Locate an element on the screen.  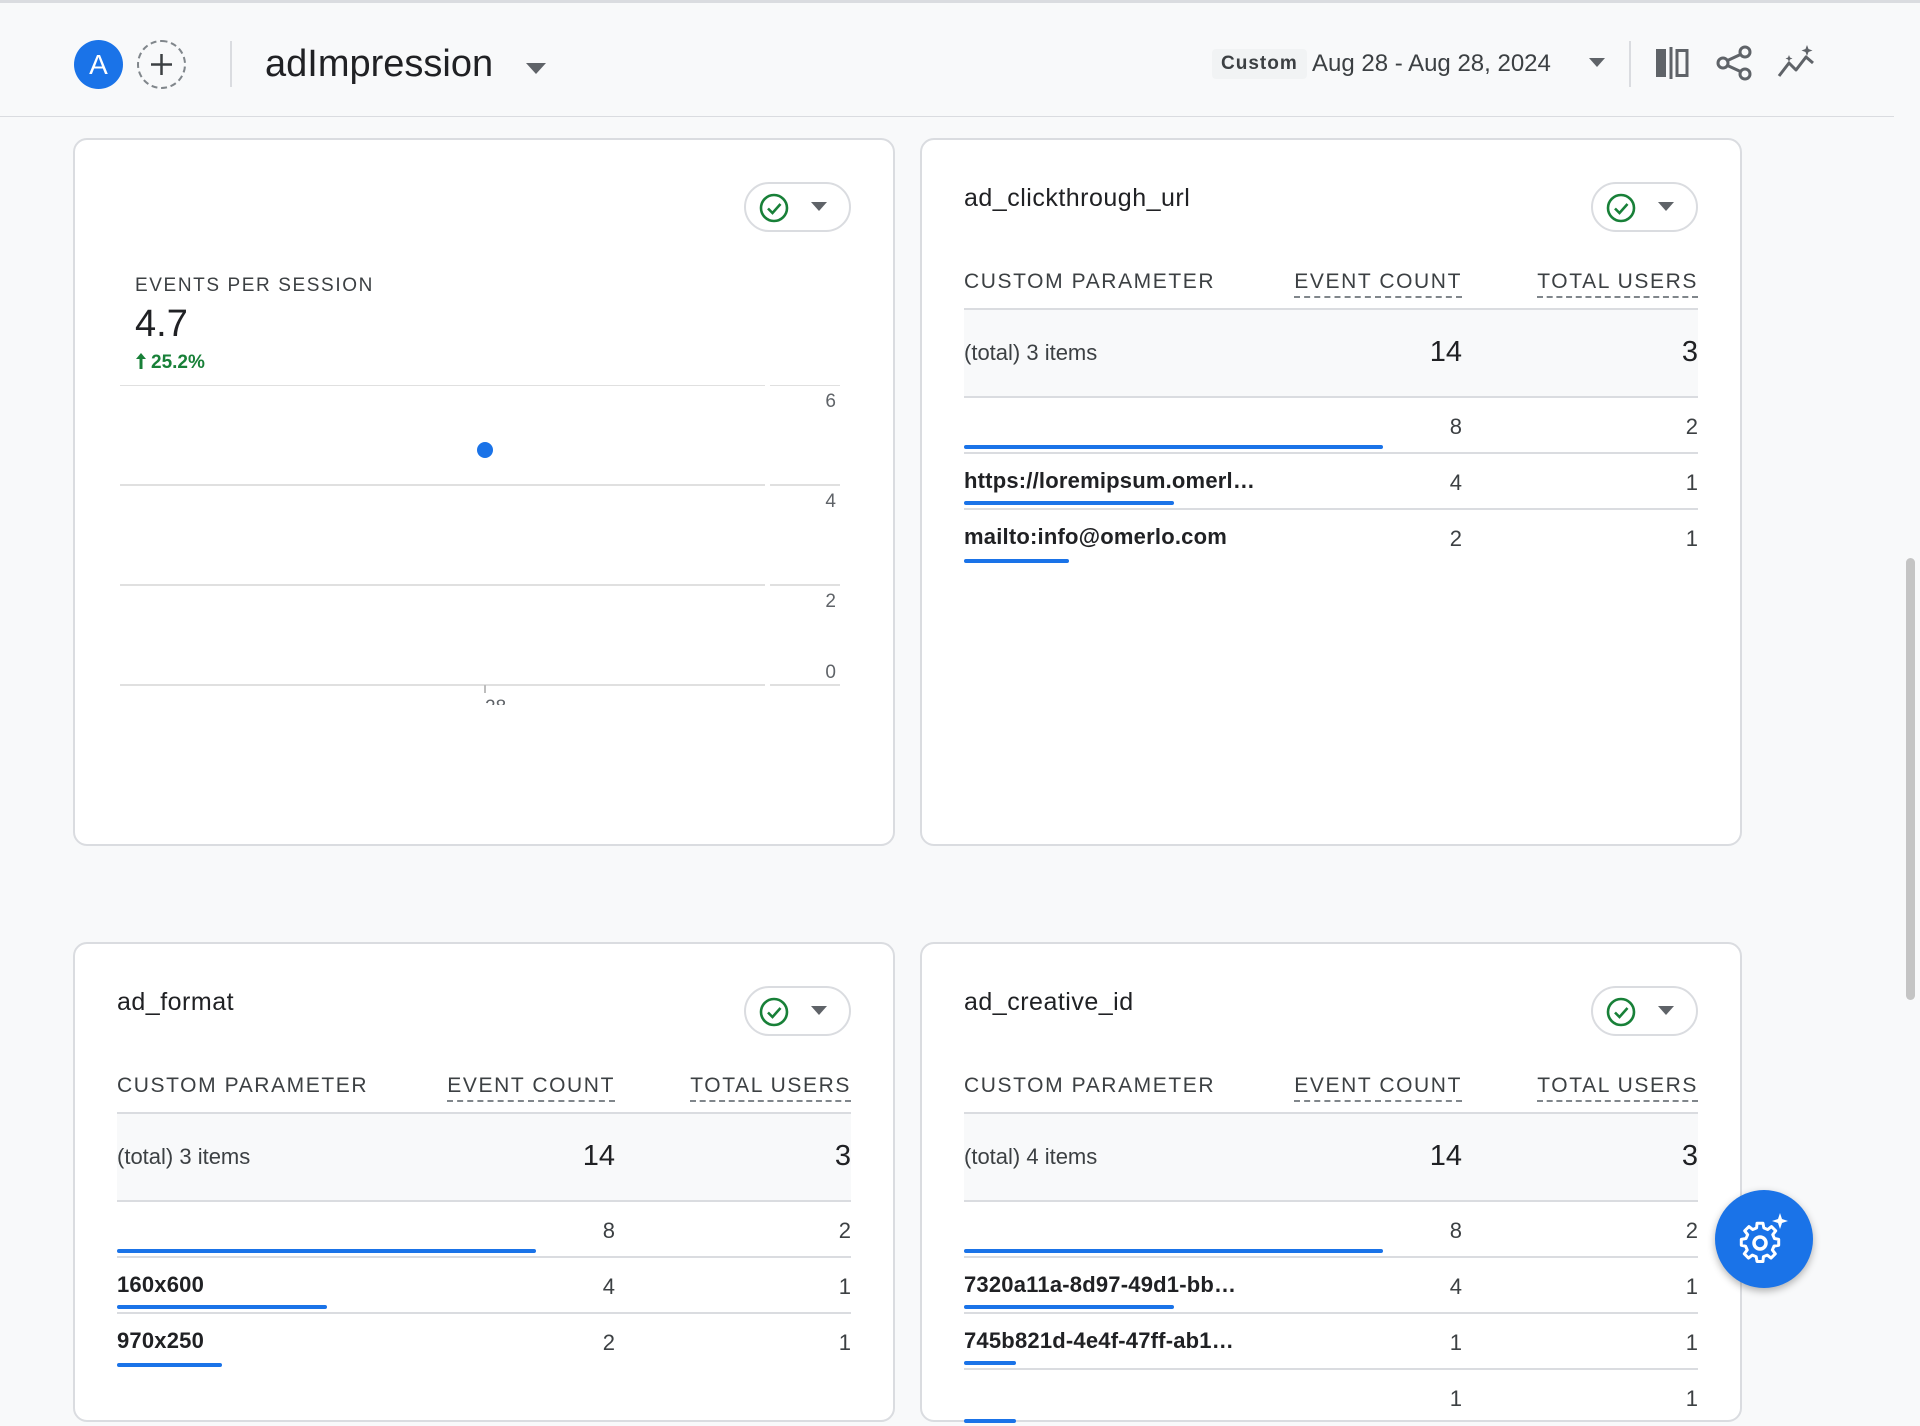
events-per-session-chart: 642028Aug is located at coordinates (480, 545).